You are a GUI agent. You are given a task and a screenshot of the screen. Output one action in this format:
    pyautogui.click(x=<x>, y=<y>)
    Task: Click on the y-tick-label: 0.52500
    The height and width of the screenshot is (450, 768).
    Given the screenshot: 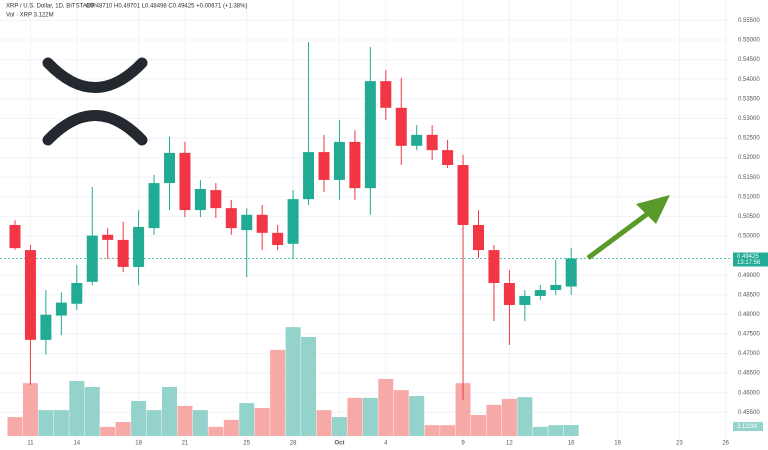 What is the action you would take?
    pyautogui.click(x=749, y=139)
    